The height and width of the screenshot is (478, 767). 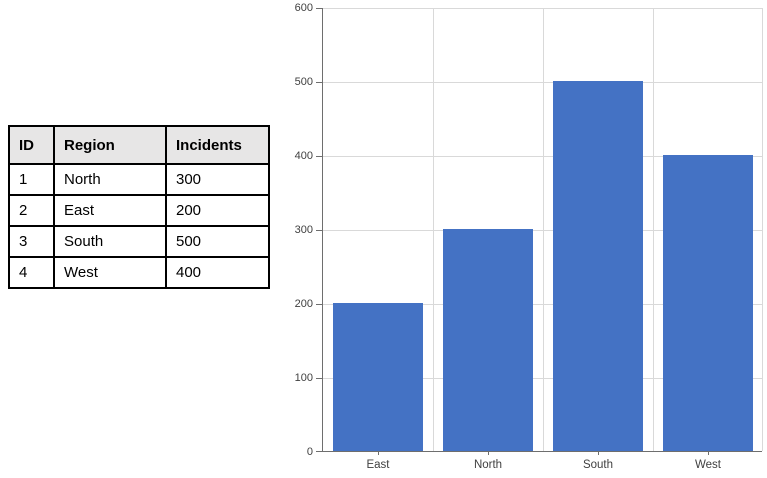 I want to click on cell-id: 3, so click(x=31, y=241).